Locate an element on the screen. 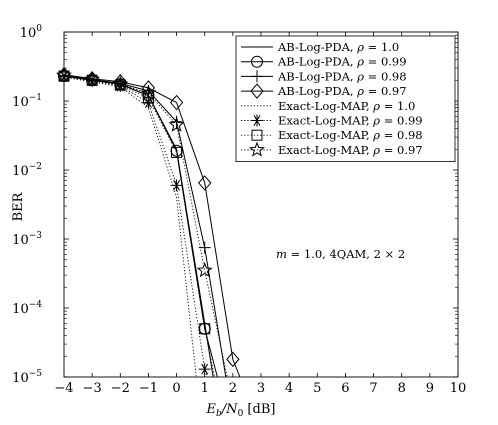 The height and width of the screenshot is (425, 498). y-tick-label: 10⁻⁵ is located at coordinates (27, 377).